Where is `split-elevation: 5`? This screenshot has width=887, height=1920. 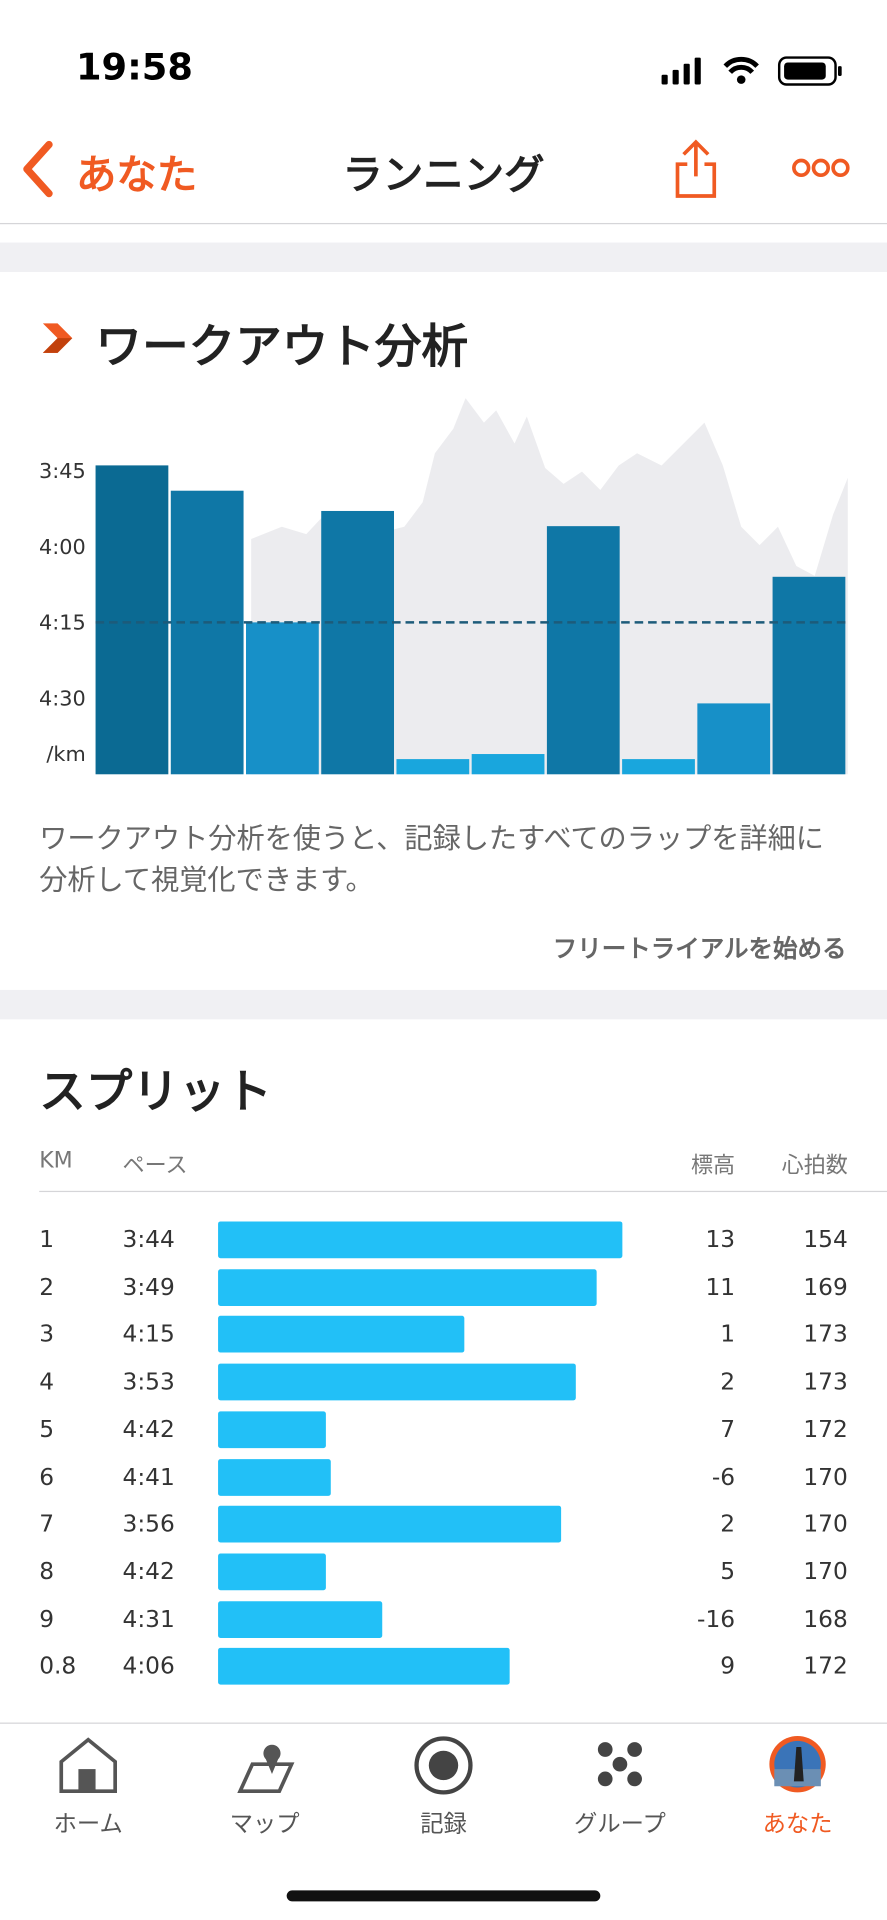
split-elevation: 5 is located at coordinates (728, 1572).